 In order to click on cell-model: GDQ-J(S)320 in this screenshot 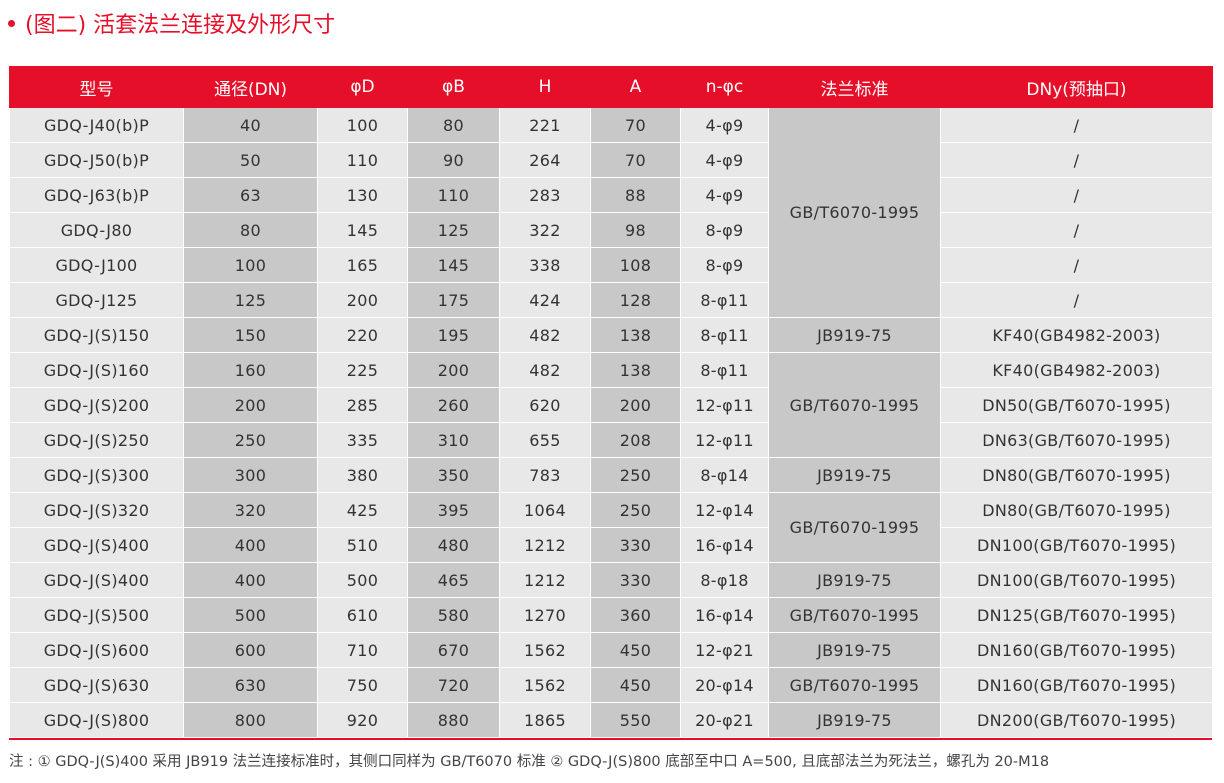, I will do `click(96, 510)`.